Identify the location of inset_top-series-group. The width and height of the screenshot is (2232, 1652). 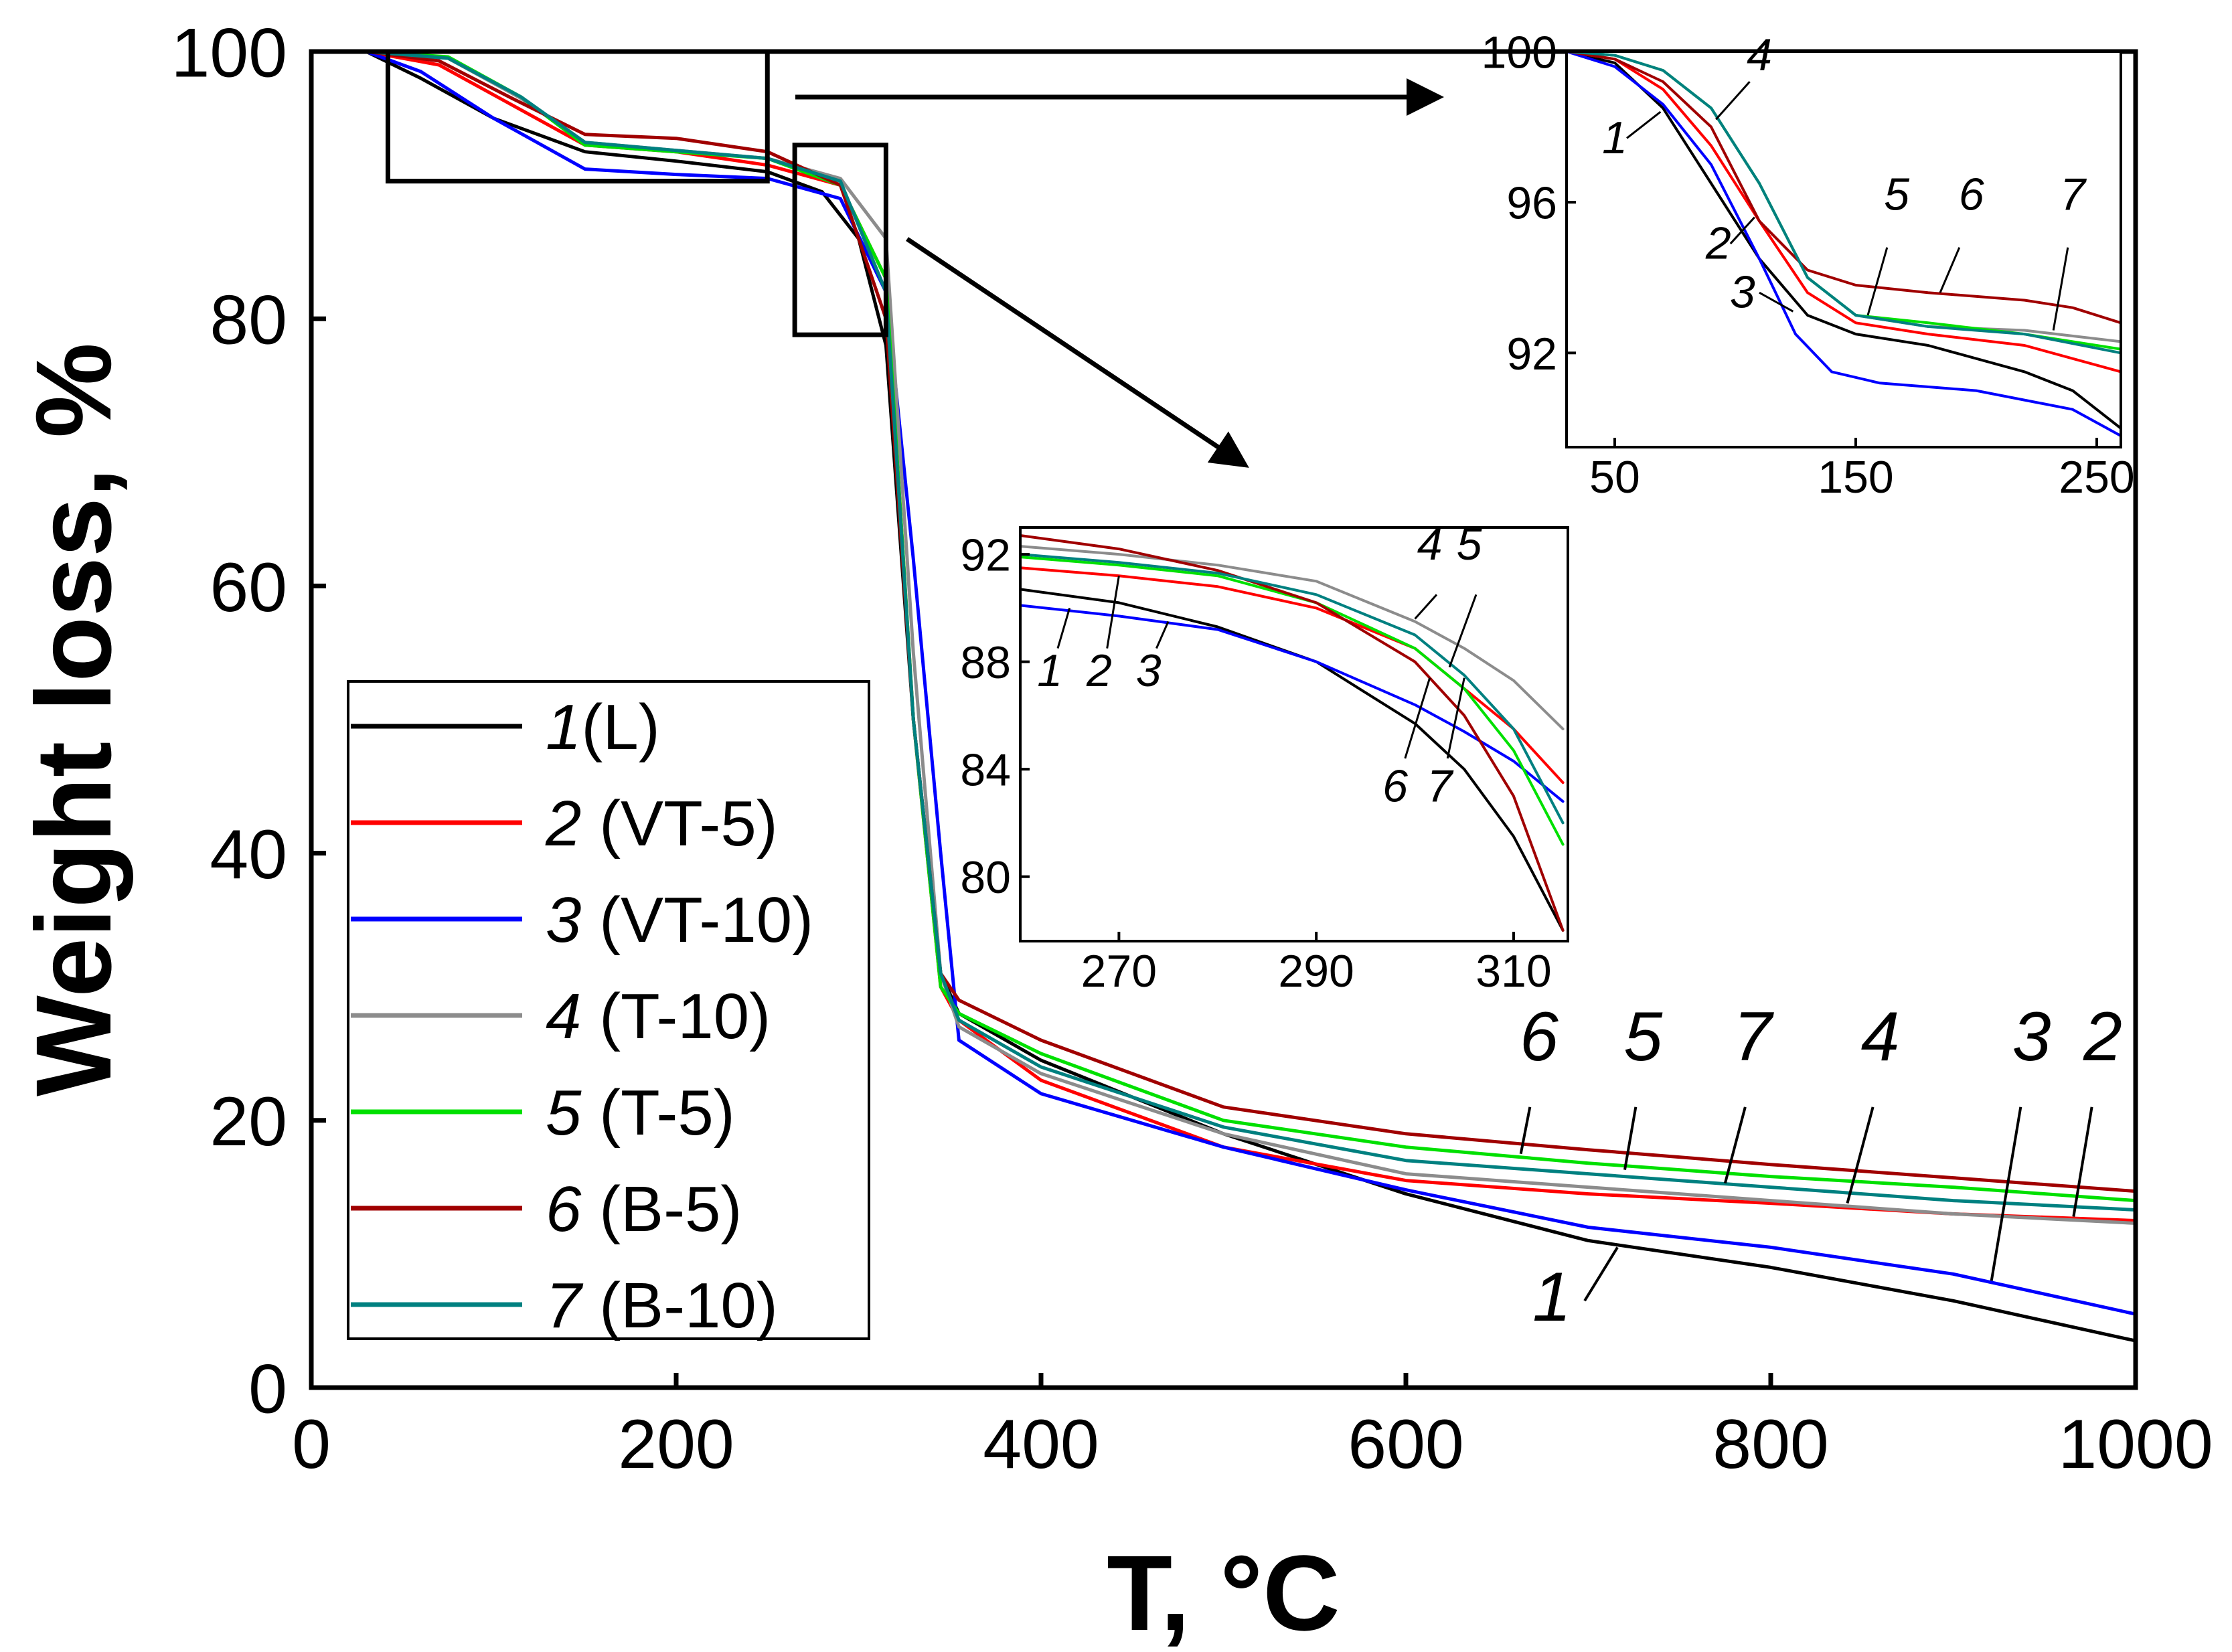
(1844, 245).